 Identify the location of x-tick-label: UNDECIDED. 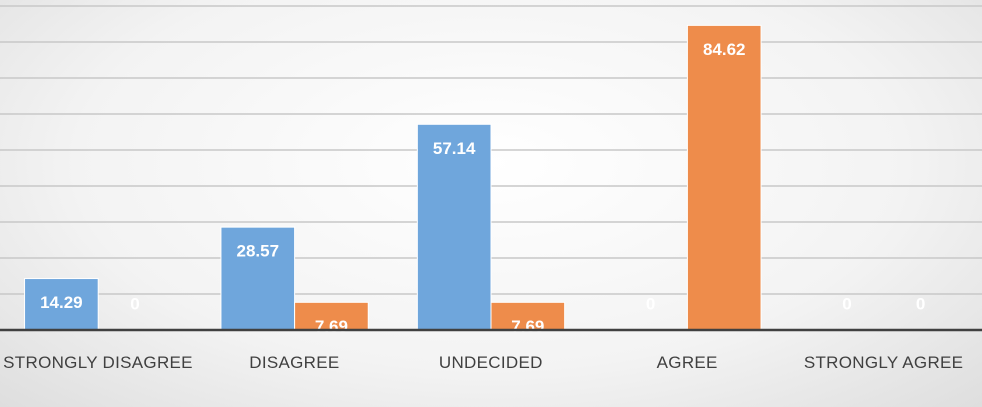
(490, 362).